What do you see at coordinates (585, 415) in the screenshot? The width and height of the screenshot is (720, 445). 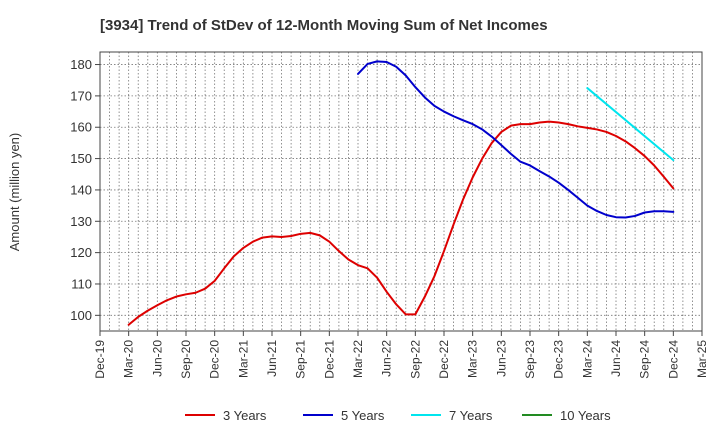 I see `legend-label: 10 Years` at bounding box center [585, 415].